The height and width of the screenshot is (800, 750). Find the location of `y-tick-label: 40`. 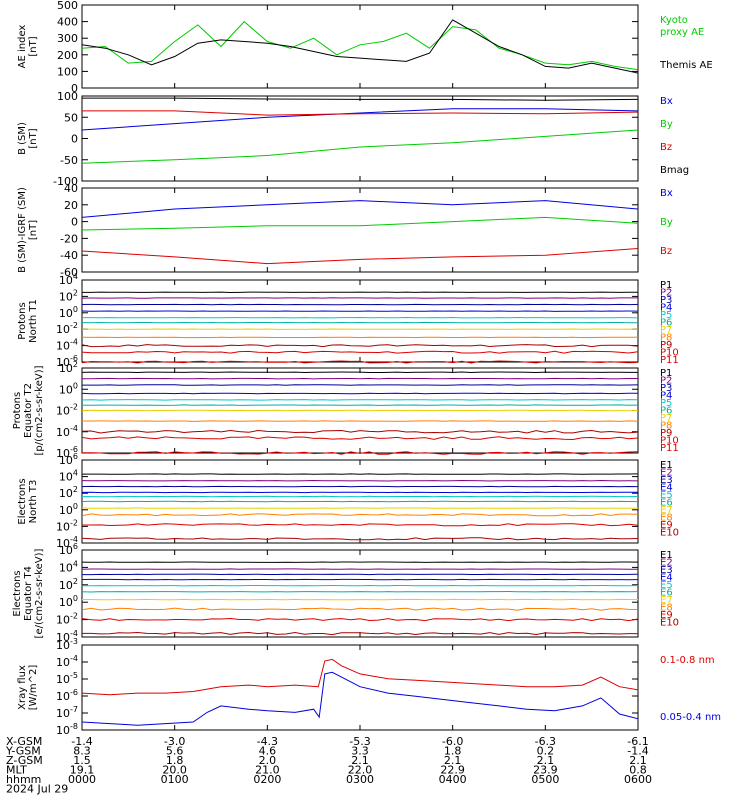

y-tick-label: 40 is located at coordinates (71, 188).